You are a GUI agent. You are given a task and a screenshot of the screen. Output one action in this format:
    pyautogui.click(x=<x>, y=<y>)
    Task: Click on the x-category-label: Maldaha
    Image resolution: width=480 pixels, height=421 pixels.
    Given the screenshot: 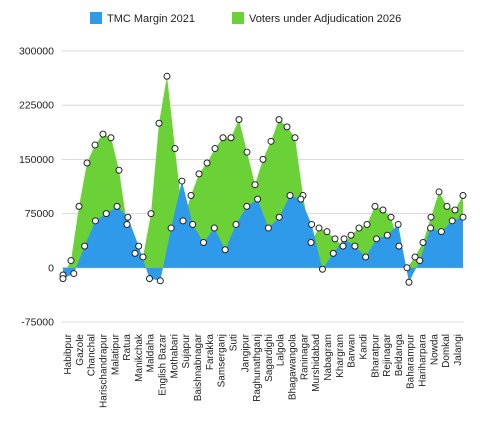 What is the action you would take?
    pyautogui.click(x=151, y=353)
    